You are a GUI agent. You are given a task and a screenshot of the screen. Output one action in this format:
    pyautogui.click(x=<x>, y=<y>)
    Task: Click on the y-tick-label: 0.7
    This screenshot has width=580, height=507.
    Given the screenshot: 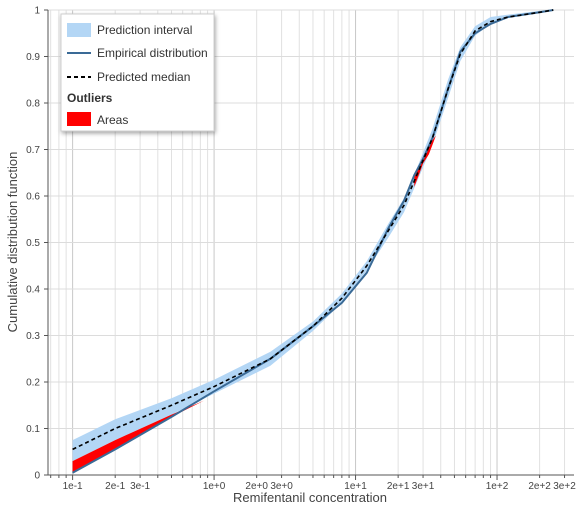 What is the action you would take?
    pyautogui.click(x=33, y=150)
    